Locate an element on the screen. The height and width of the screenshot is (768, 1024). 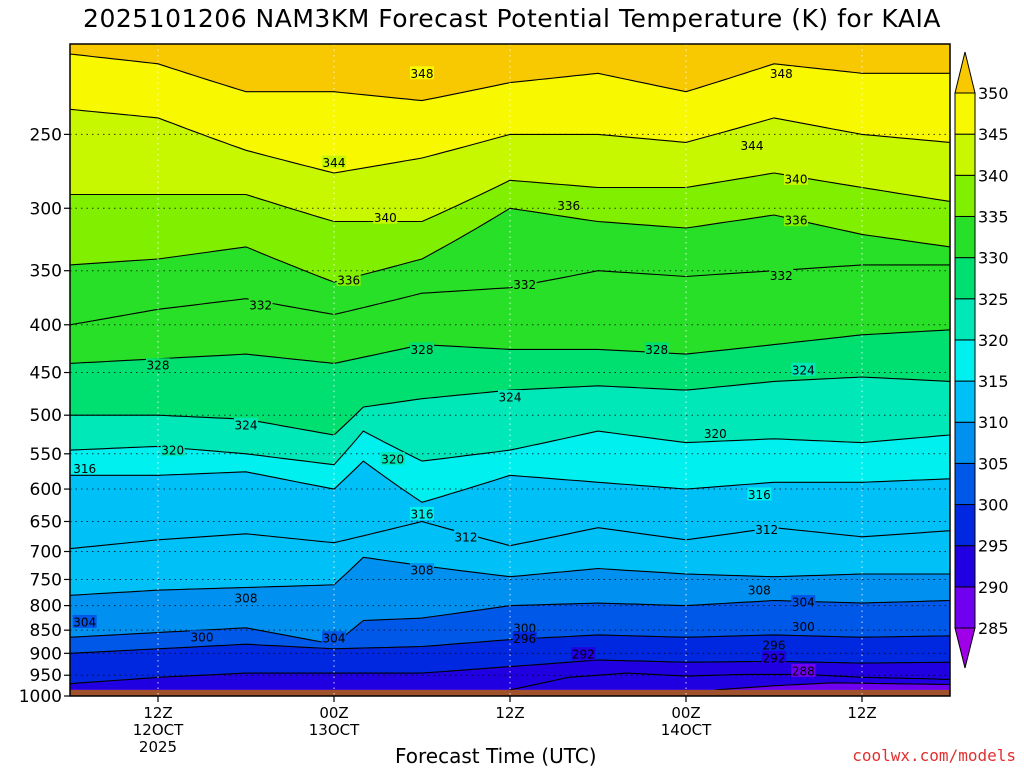
contour-label-text: 348 is located at coordinates (781, 74).